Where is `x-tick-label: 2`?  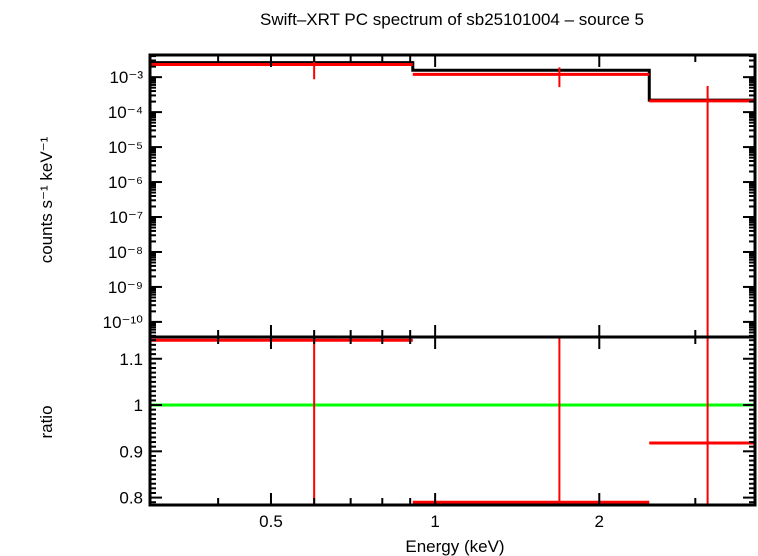
x-tick-label: 2 is located at coordinates (599, 521).